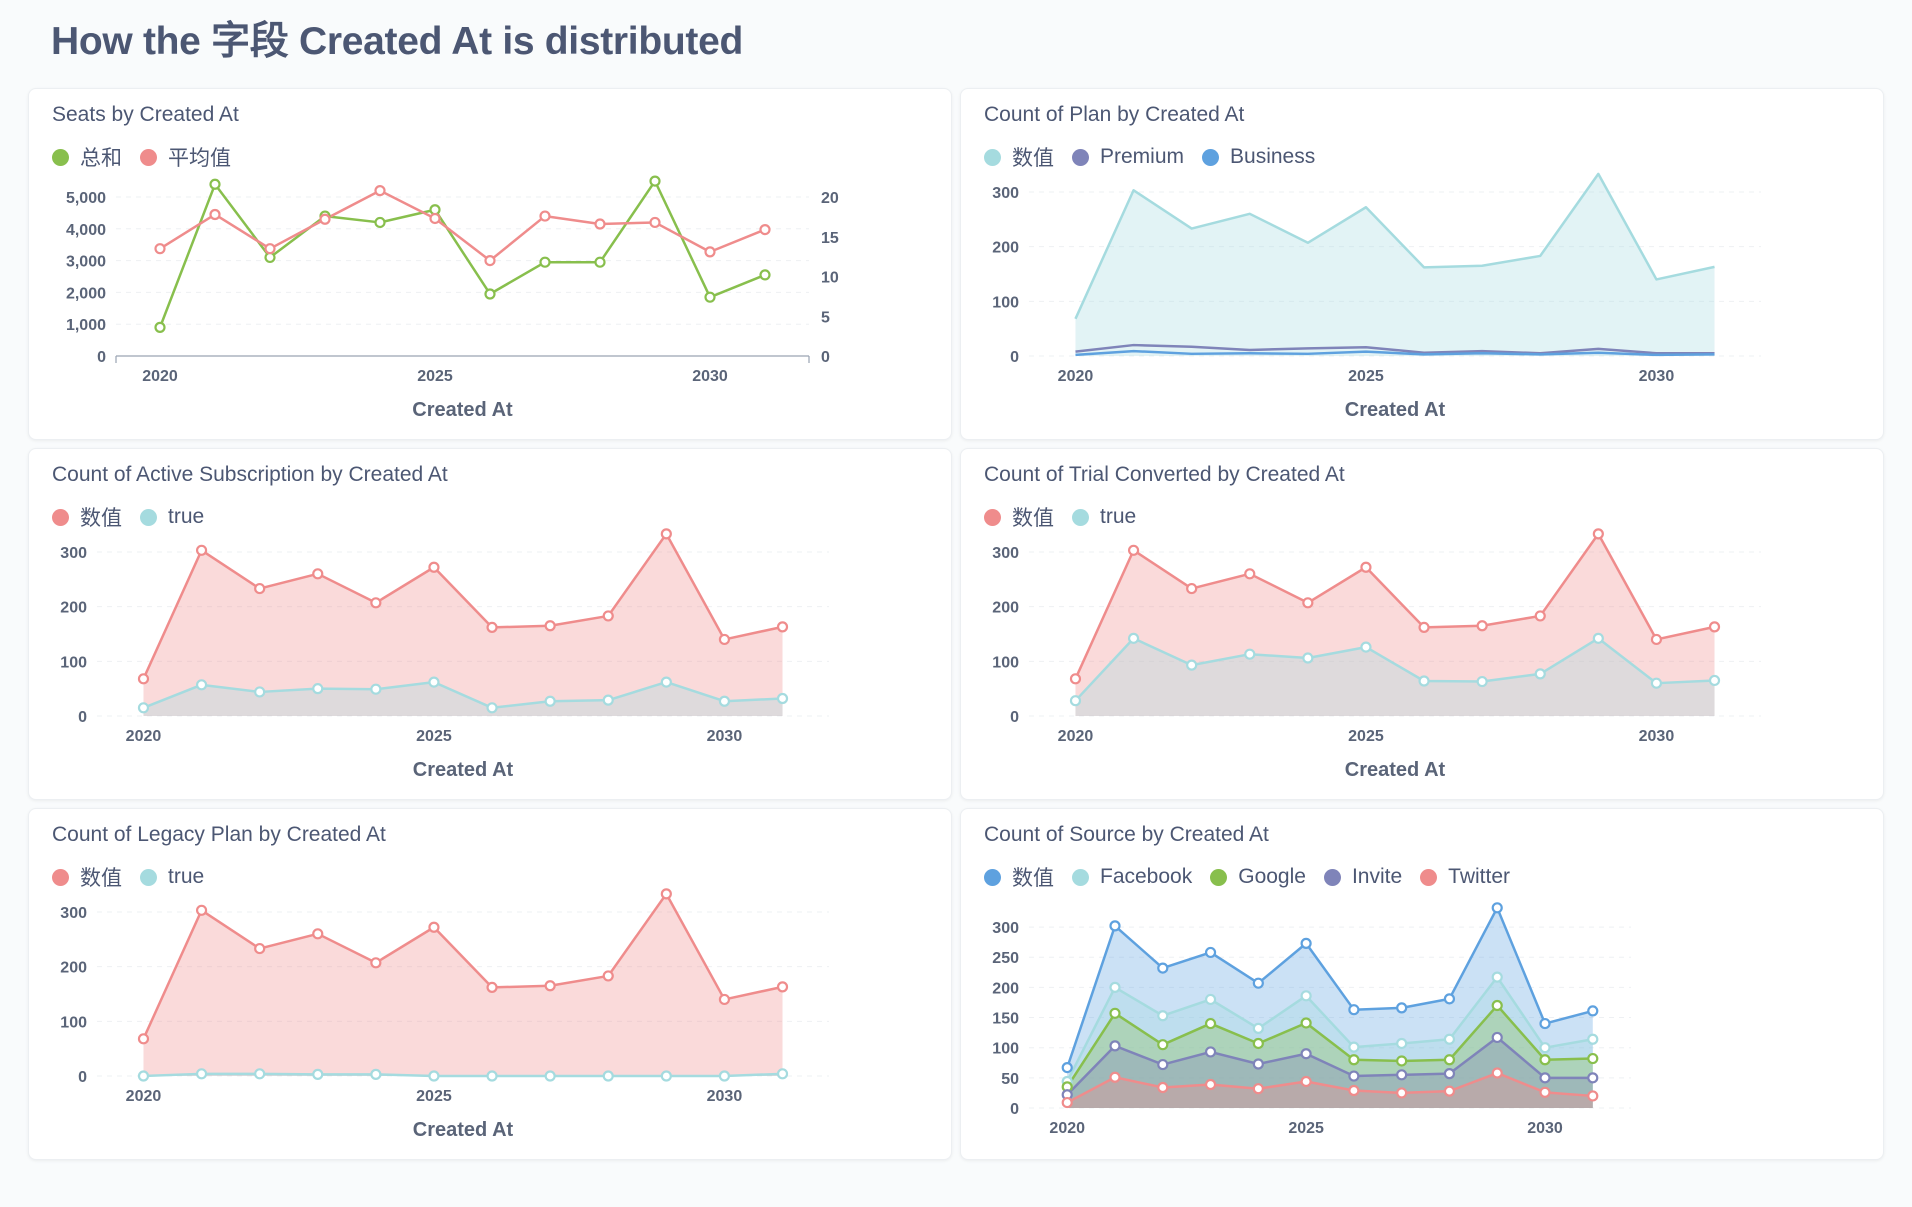 This screenshot has height=1207, width=1912. What do you see at coordinates (1362, 877) in the screenshot?
I see `legend-item: Invite` at bounding box center [1362, 877].